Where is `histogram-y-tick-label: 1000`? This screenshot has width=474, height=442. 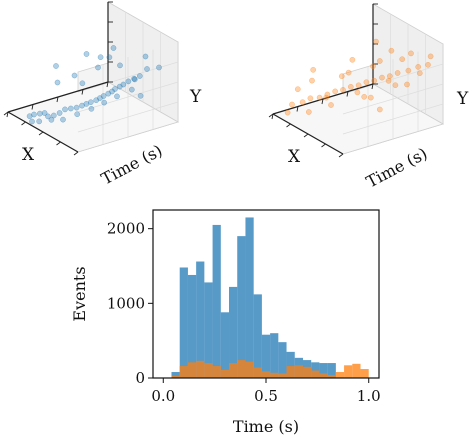
histogram-y-tick-label: 1000 is located at coordinates (126, 303).